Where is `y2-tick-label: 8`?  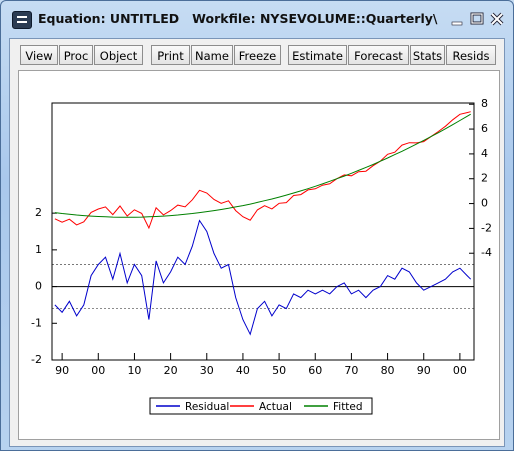 y2-tick-label: 8 is located at coordinates (484, 103).